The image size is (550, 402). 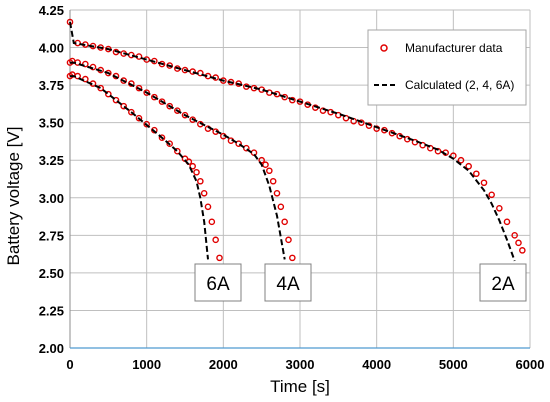 I want to click on y-tick-label: 3.00, so click(x=51, y=198).